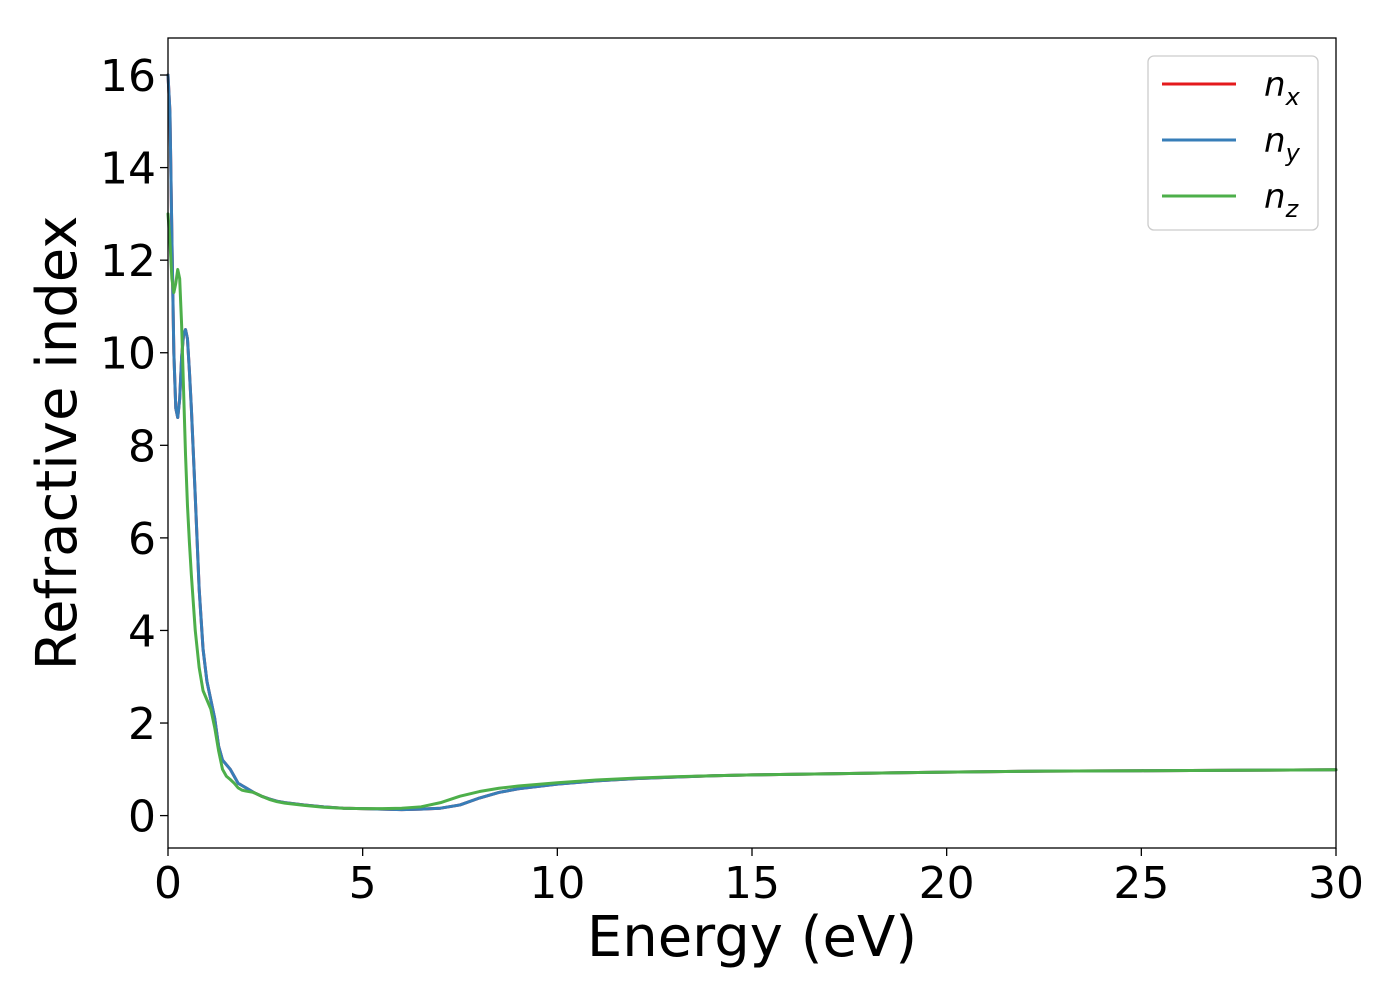  Describe the element at coordinates (142, 631) in the screenshot. I see `y-tick-label: 4` at that location.